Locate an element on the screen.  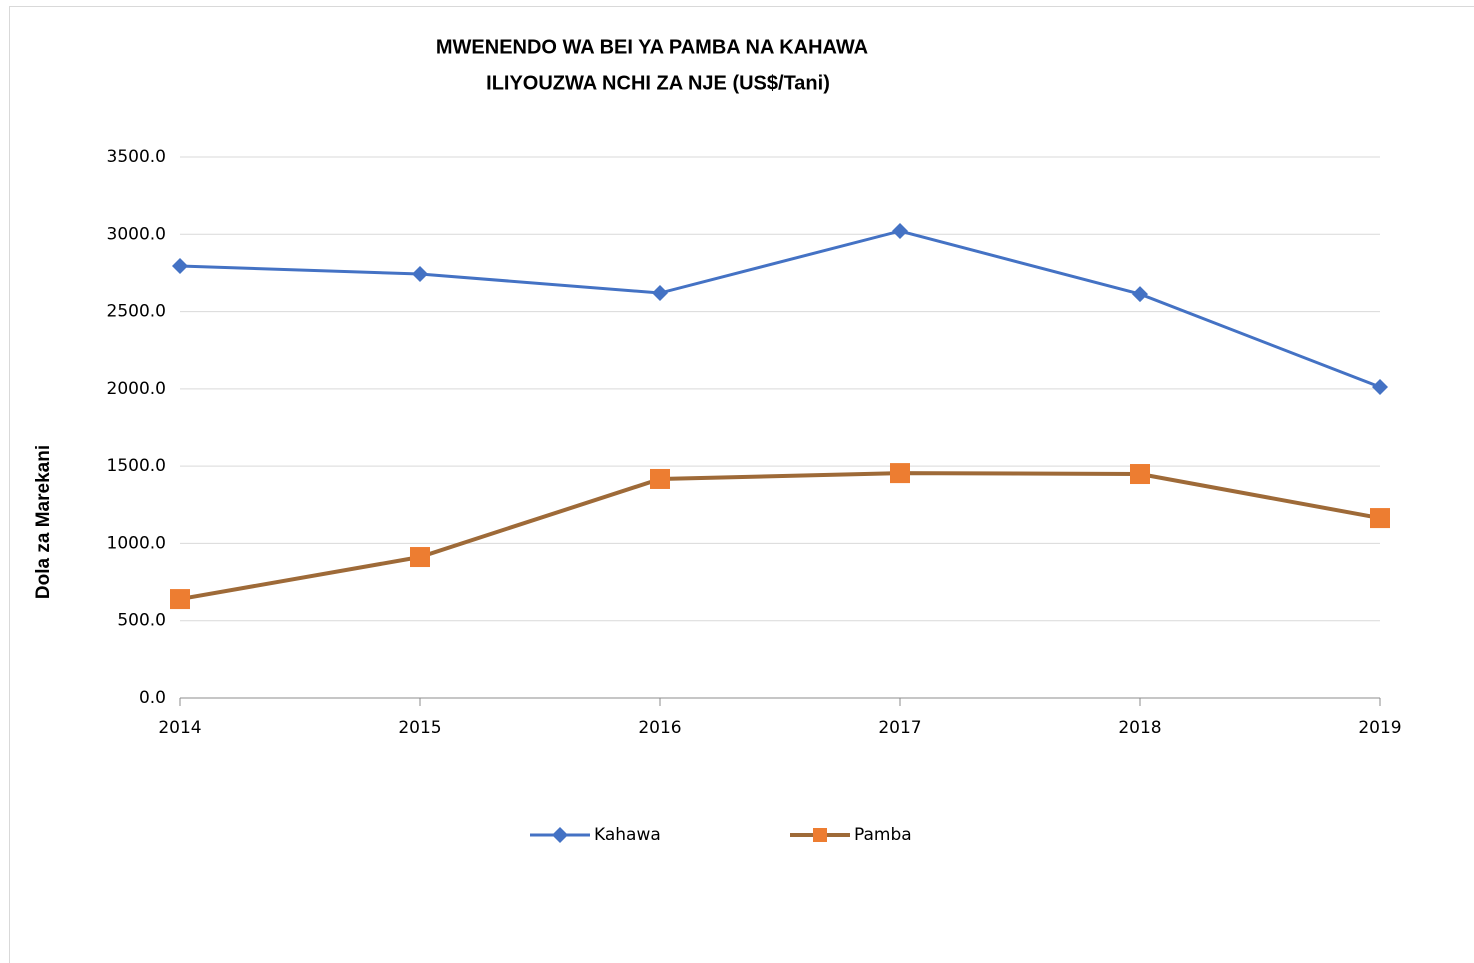
y-tick-label: 500.0 is located at coordinates (141, 621).